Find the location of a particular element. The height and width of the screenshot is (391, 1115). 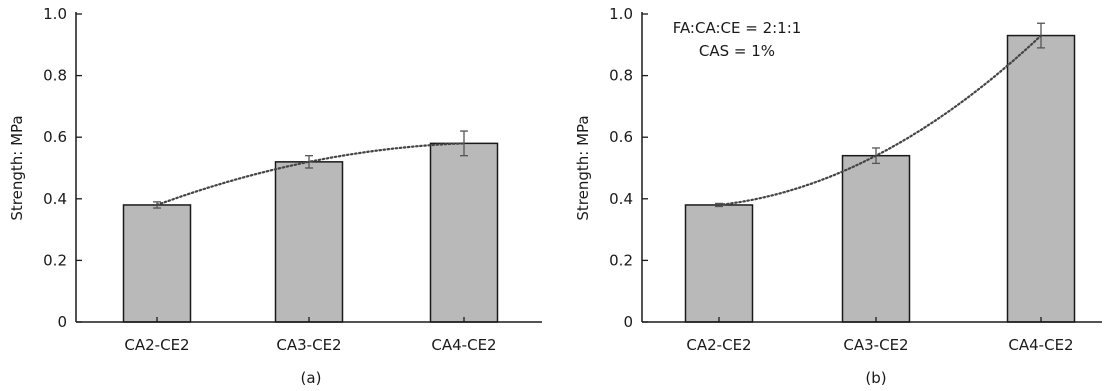

chart-1-ytick-label-5: 1.0 is located at coordinates (621, 14).